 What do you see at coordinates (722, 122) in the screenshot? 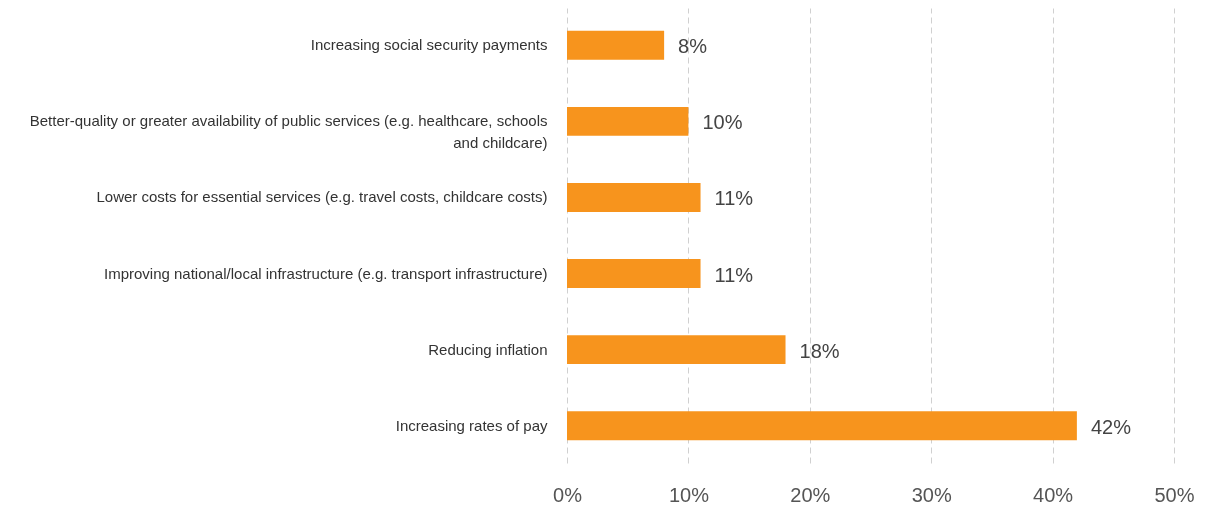
I see `data-label: 10%` at bounding box center [722, 122].